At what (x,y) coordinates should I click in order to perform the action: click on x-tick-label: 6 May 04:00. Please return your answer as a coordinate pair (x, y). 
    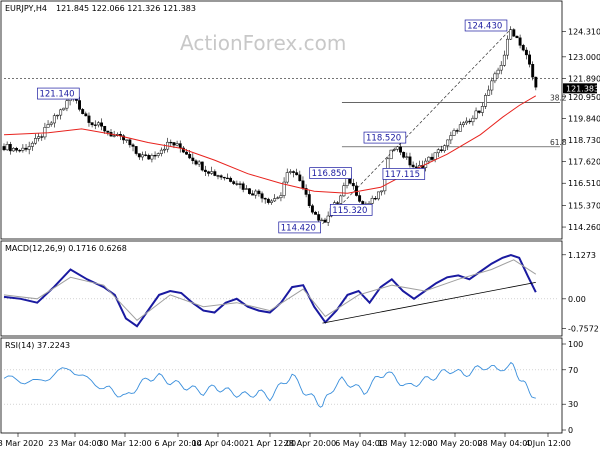
    Looking at the image, I should click on (360, 443).